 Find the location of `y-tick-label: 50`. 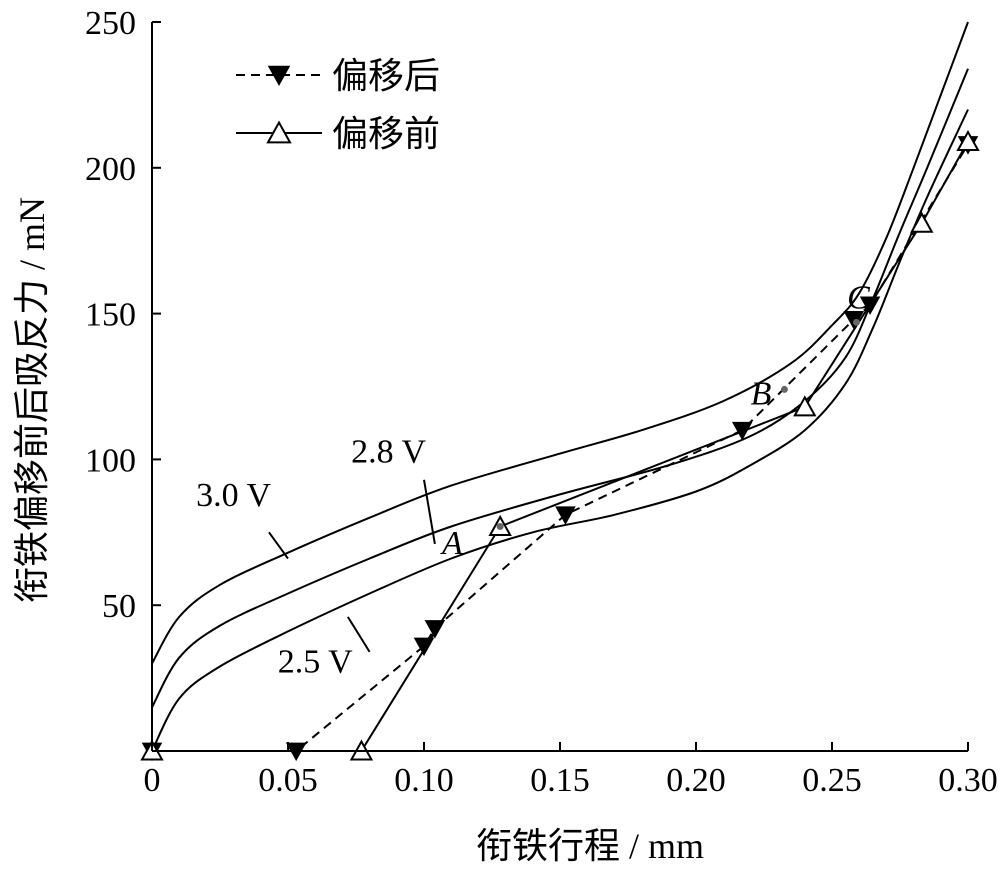

y-tick-label: 50 is located at coordinates (119, 606).